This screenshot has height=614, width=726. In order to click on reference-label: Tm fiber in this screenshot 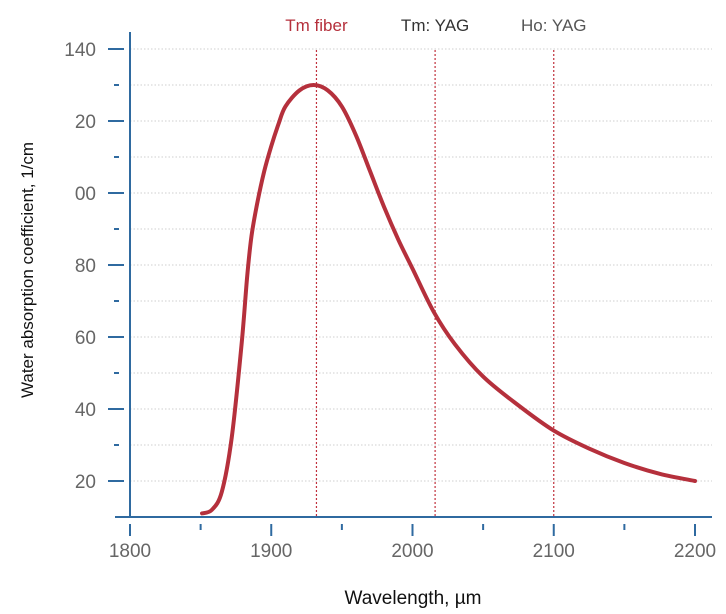, I will do `click(316, 25)`.